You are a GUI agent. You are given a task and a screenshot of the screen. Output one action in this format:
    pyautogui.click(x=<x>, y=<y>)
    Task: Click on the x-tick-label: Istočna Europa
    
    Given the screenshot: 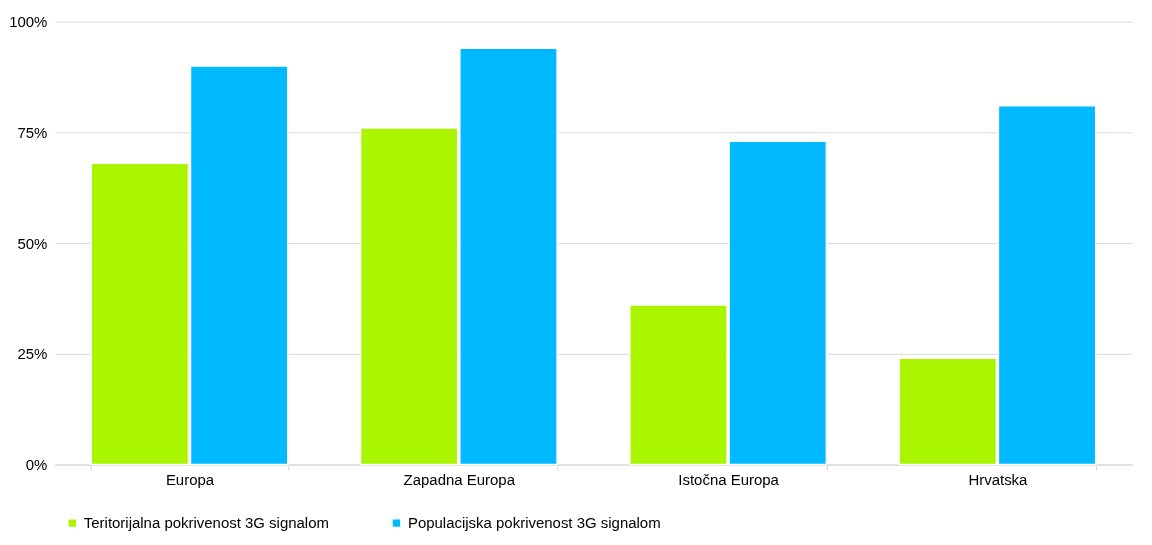 What is the action you would take?
    pyautogui.click(x=729, y=479)
    